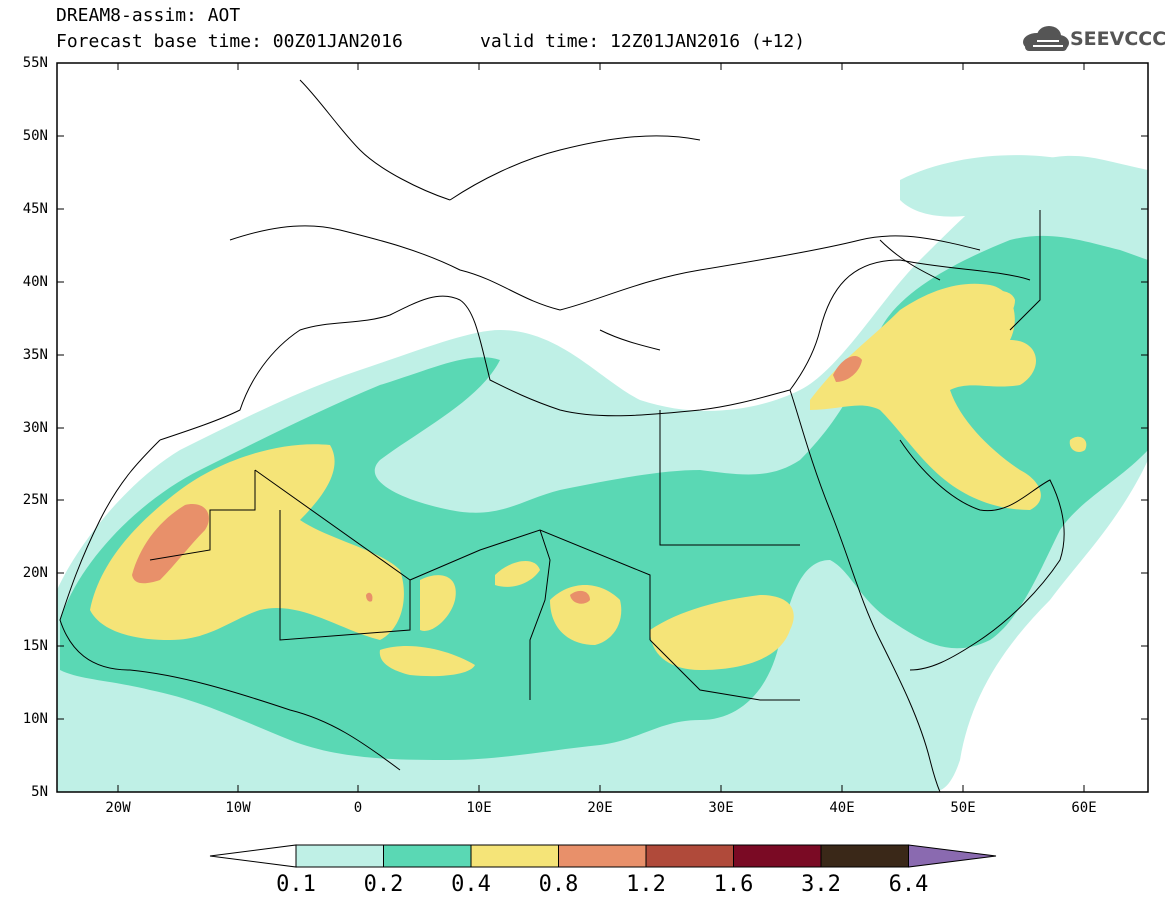  I want to click on forecast-base-time: Forecast base time: 00Z01JAN2016, so click(229, 41).